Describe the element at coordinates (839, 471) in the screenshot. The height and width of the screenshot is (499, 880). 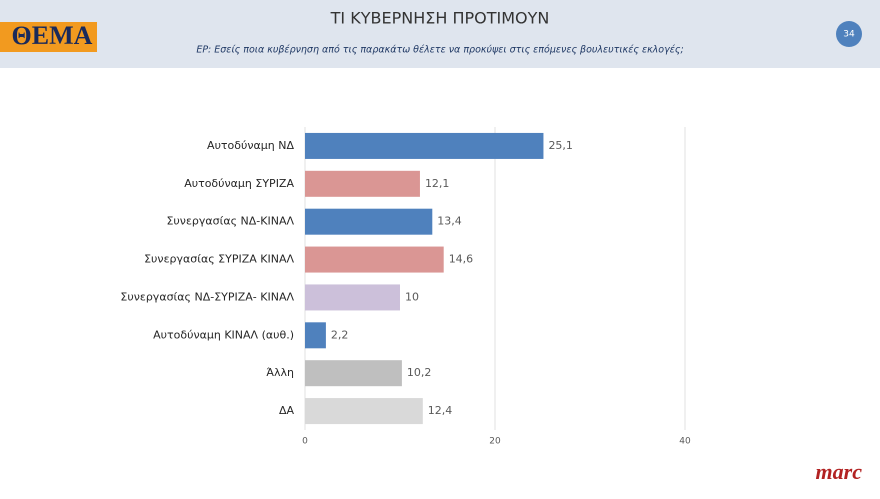
I see `brand: marc` at that location.